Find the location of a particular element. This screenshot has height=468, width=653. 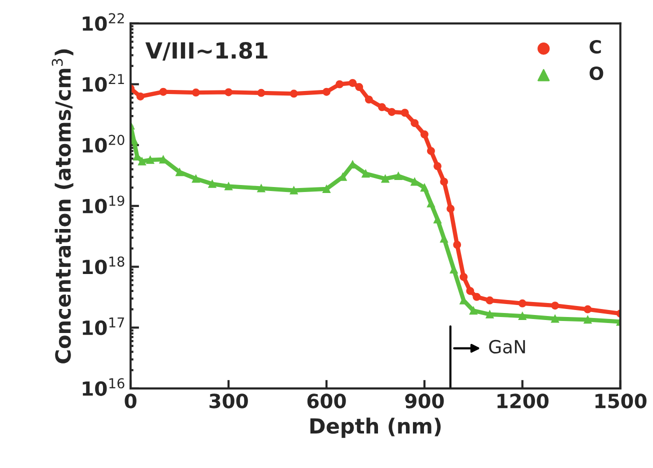

legend-label: C is located at coordinates (595, 47).